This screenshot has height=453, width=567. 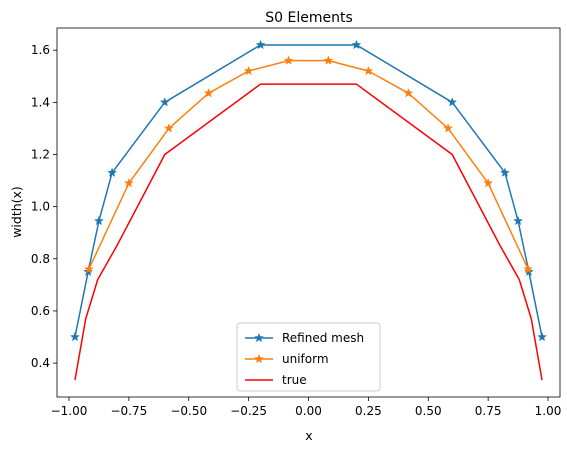 I want to click on legend-label: uniform, so click(x=305, y=359).